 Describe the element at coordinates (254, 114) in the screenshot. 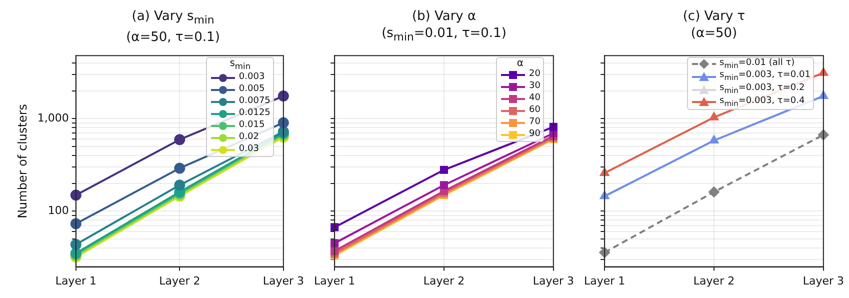

I see `legend-label: 0.0125` at that location.